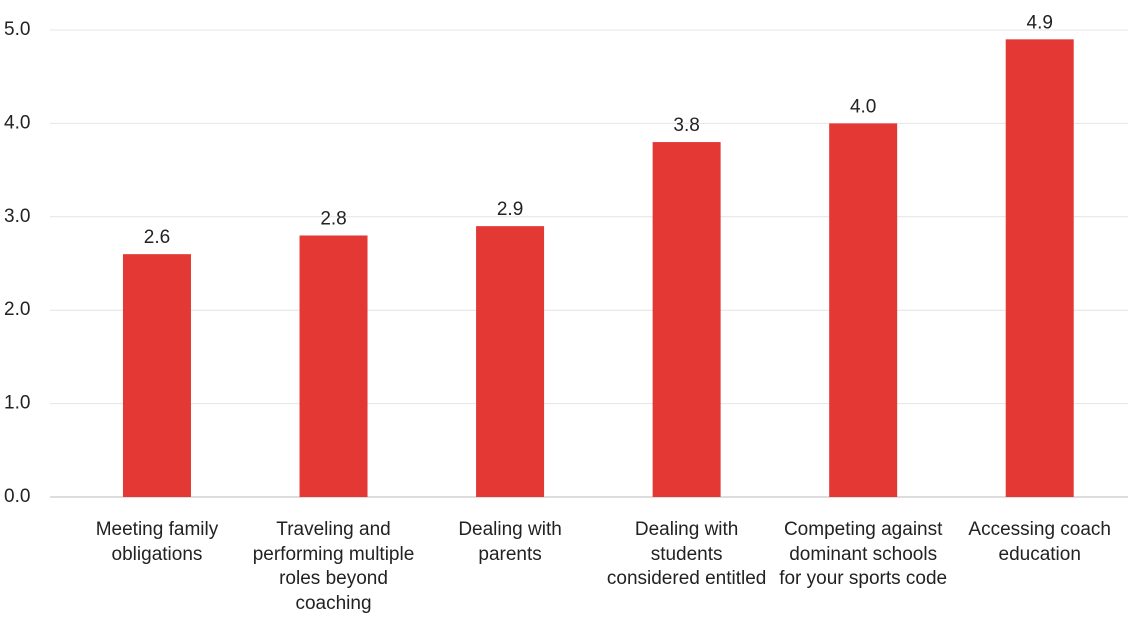 The height and width of the screenshot is (637, 1128). What do you see at coordinates (1040, 22) in the screenshot?
I see `data-label: 4.9` at bounding box center [1040, 22].